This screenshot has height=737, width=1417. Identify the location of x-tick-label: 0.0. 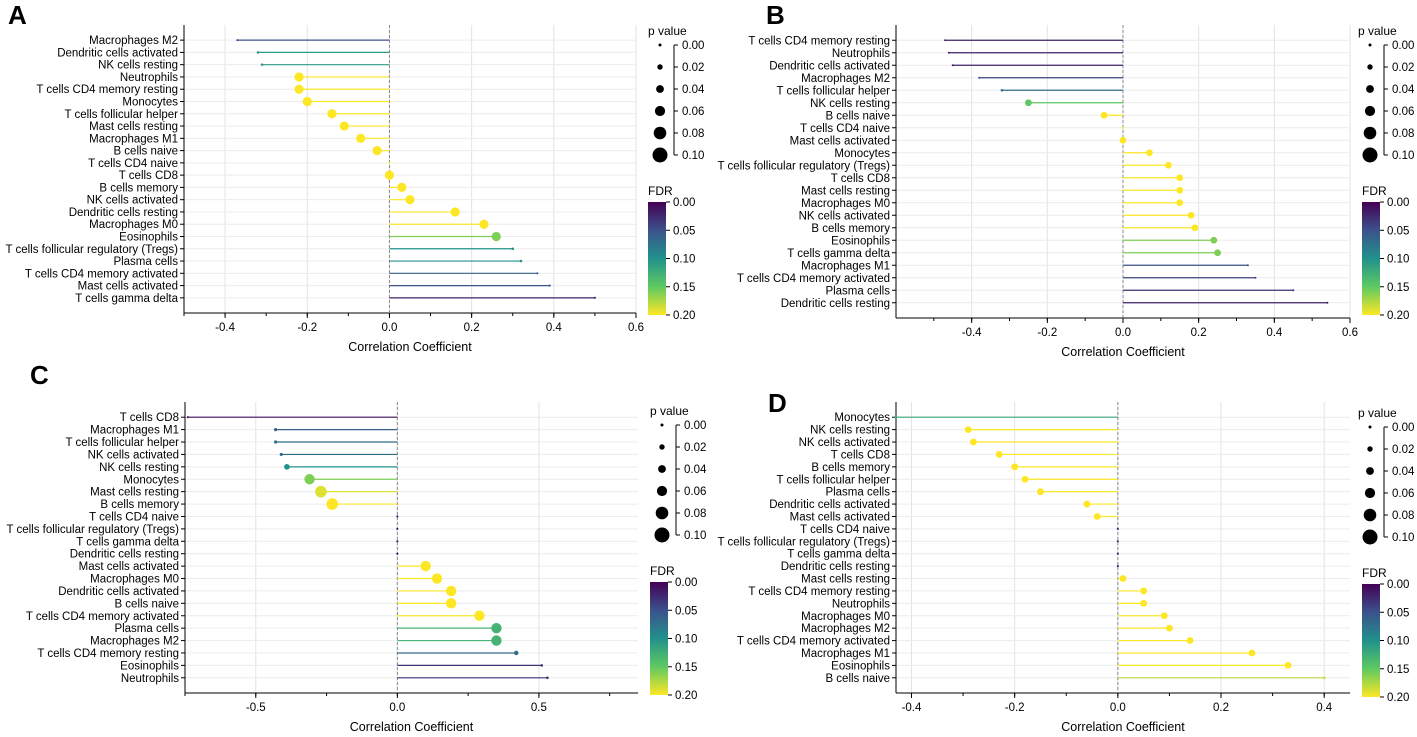
(389, 328).